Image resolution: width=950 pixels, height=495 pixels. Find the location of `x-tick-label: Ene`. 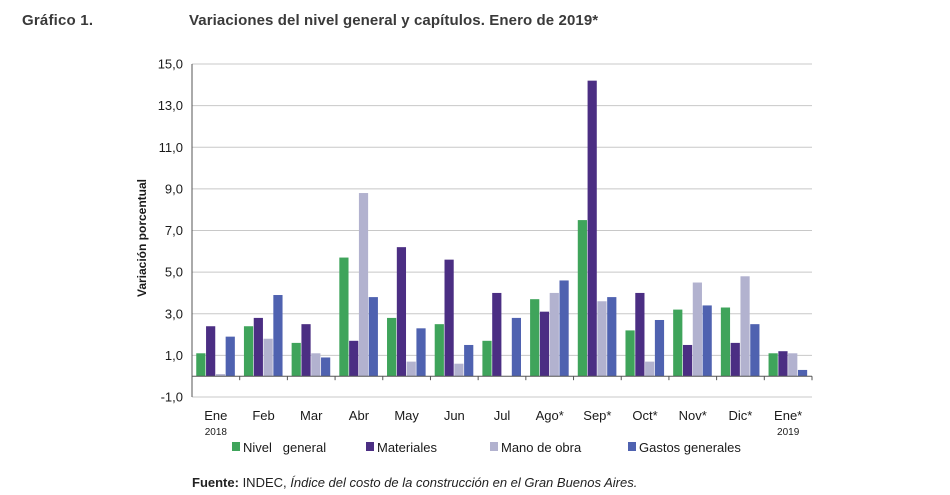

x-tick-label: Ene is located at coordinates (215, 415).